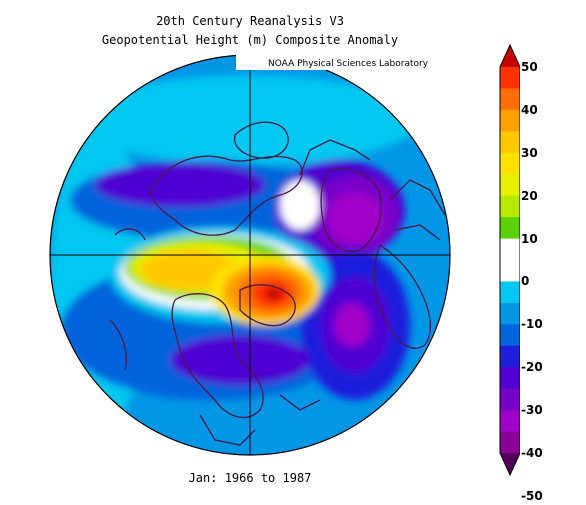 This screenshot has height=505, width=586. I want to click on date-range-caption: Jan: 1966 to 1987, so click(250, 478).